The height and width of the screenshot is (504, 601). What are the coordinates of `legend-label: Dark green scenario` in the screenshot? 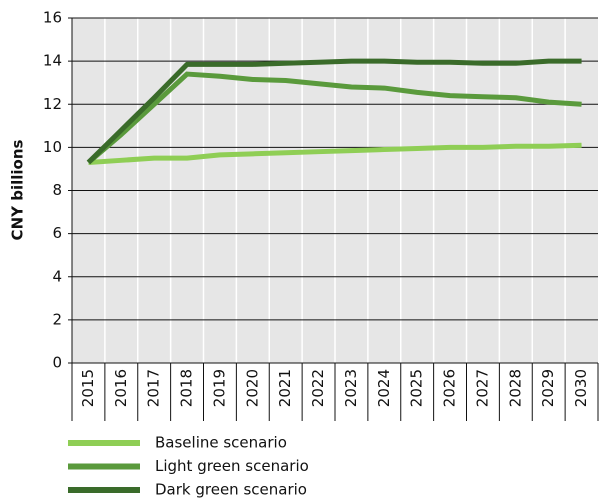 It's located at (231, 490).